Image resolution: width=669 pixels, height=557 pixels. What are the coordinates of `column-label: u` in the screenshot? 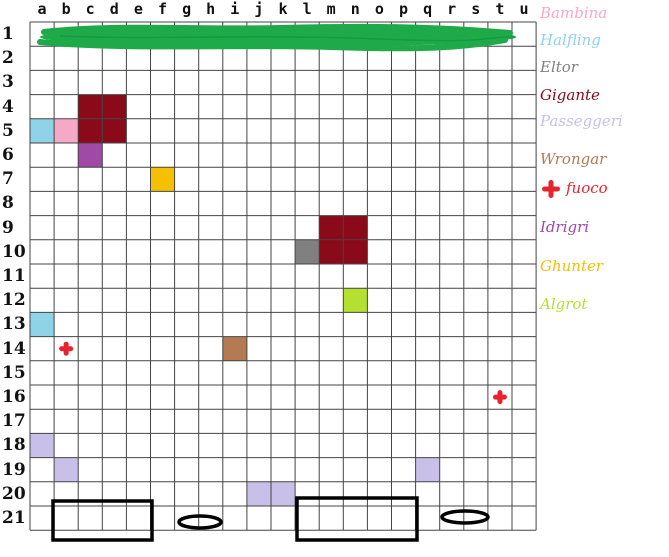 It's located at (524, 9).